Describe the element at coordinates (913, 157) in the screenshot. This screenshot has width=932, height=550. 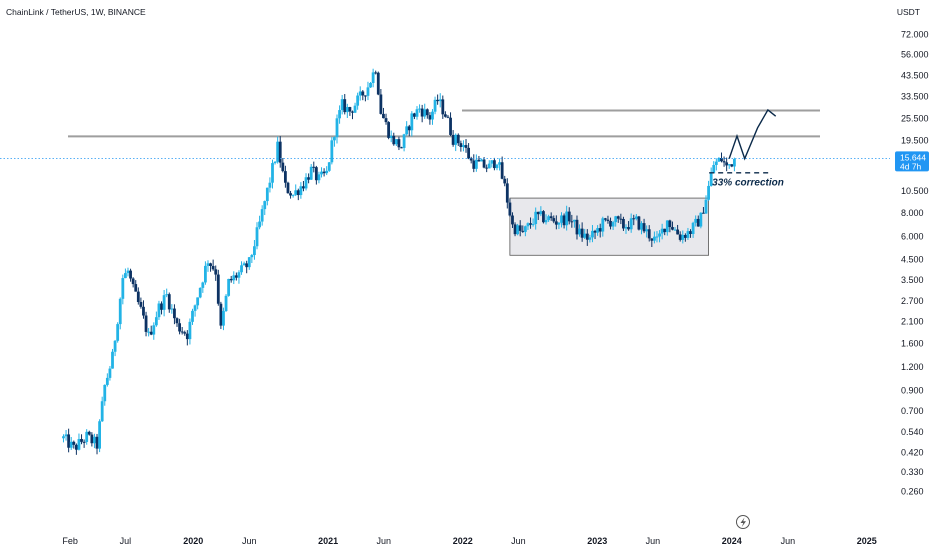
I see `current-price-label: 15.644` at that location.